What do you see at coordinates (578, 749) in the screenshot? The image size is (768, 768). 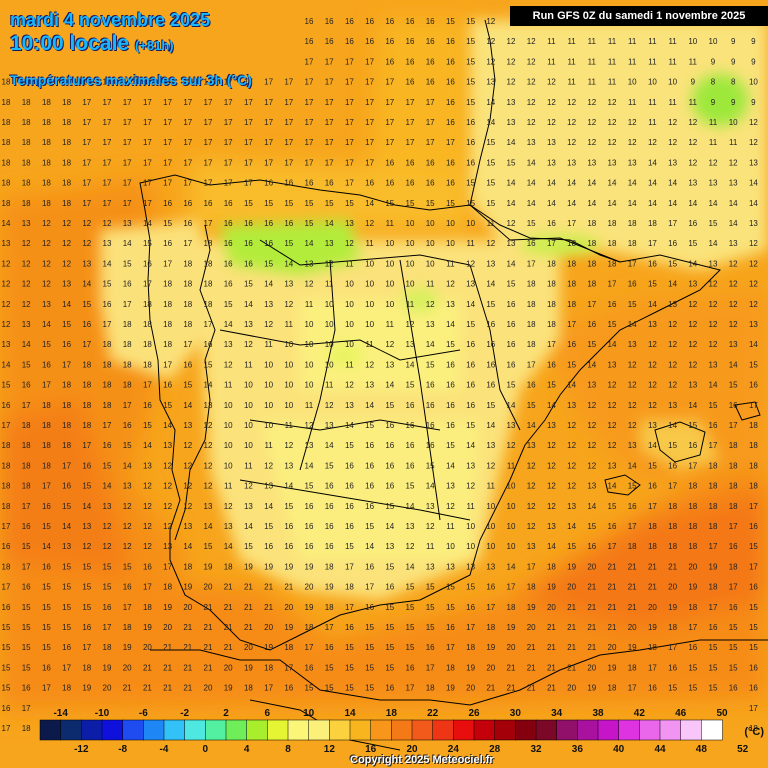 I see `legend-label-lower: 36` at bounding box center [578, 749].